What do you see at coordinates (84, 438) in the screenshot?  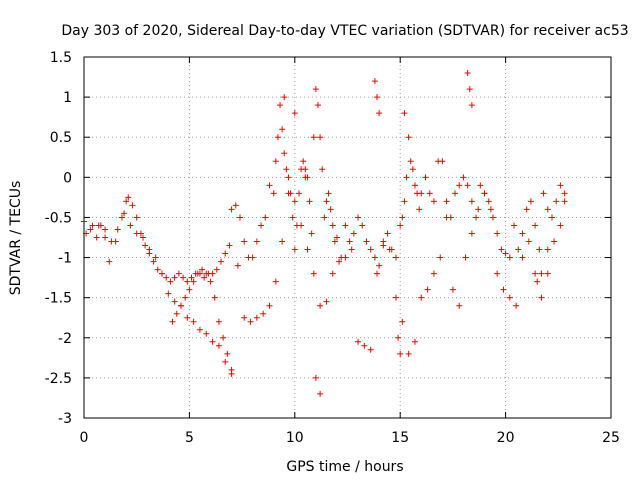 I see `x-tick-label: 0` at bounding box center [84, 438].